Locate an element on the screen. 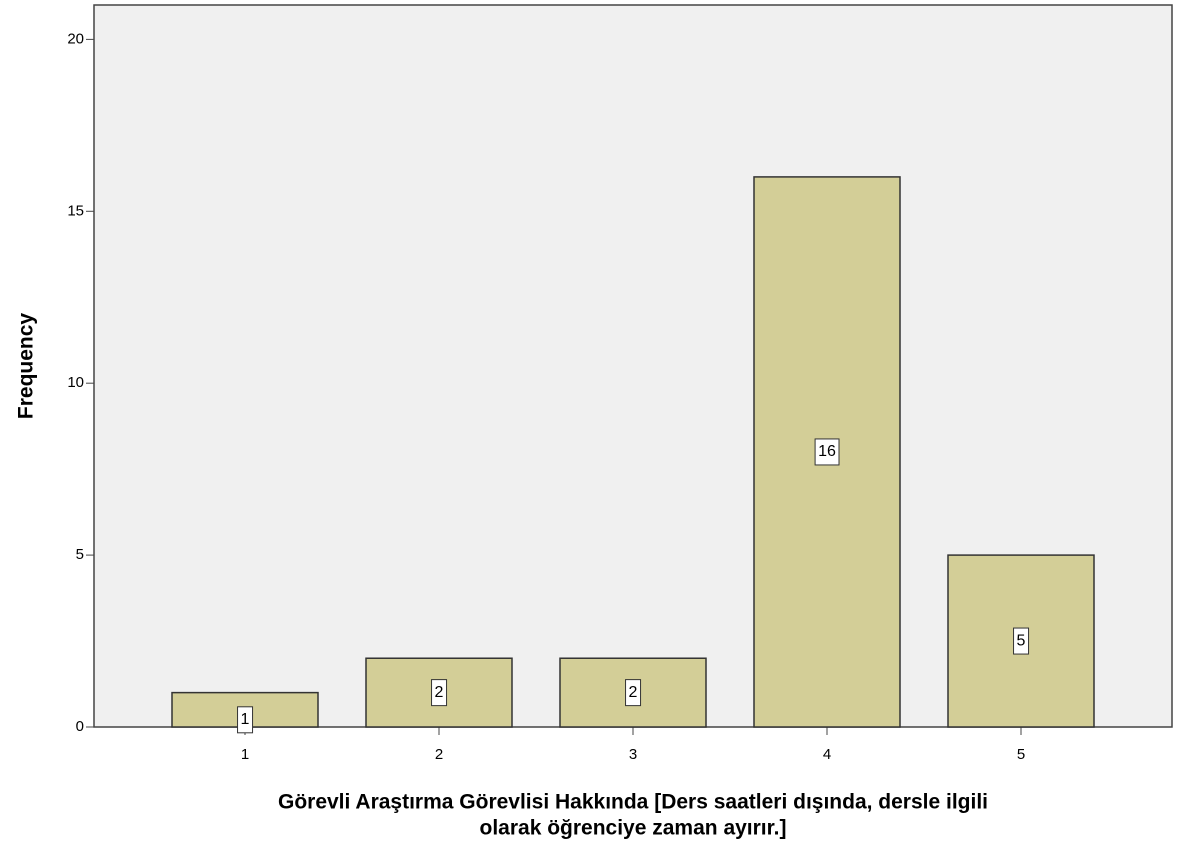 This screenshot has height=852, width=1180. x-tick-label: 4 is located at coordinates (827, 754).